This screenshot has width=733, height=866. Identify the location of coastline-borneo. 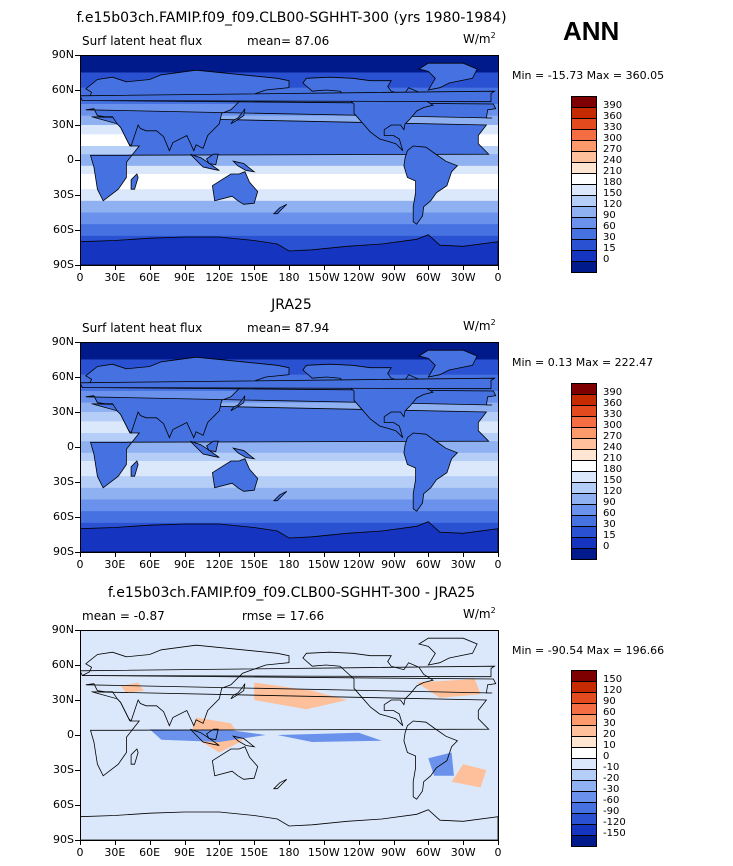
(212, 734).